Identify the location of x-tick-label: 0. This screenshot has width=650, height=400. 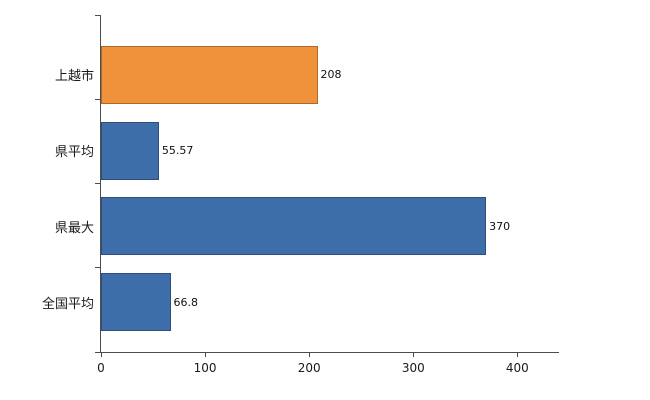
(101, 368).